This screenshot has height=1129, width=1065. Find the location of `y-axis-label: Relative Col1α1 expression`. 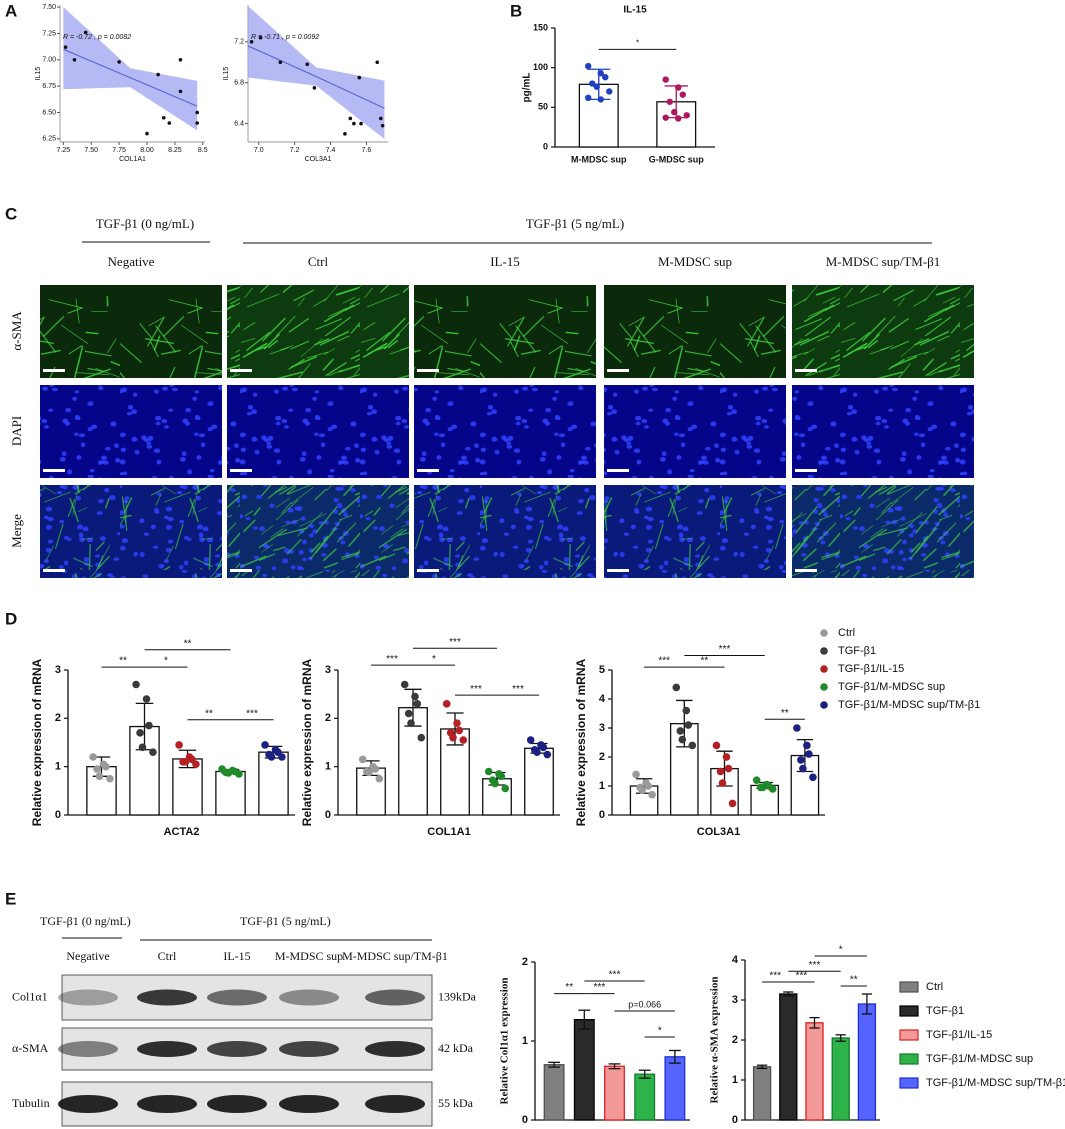

y-axis-label: Relative Col1α1 expression is located at coordinates (505, 1041).